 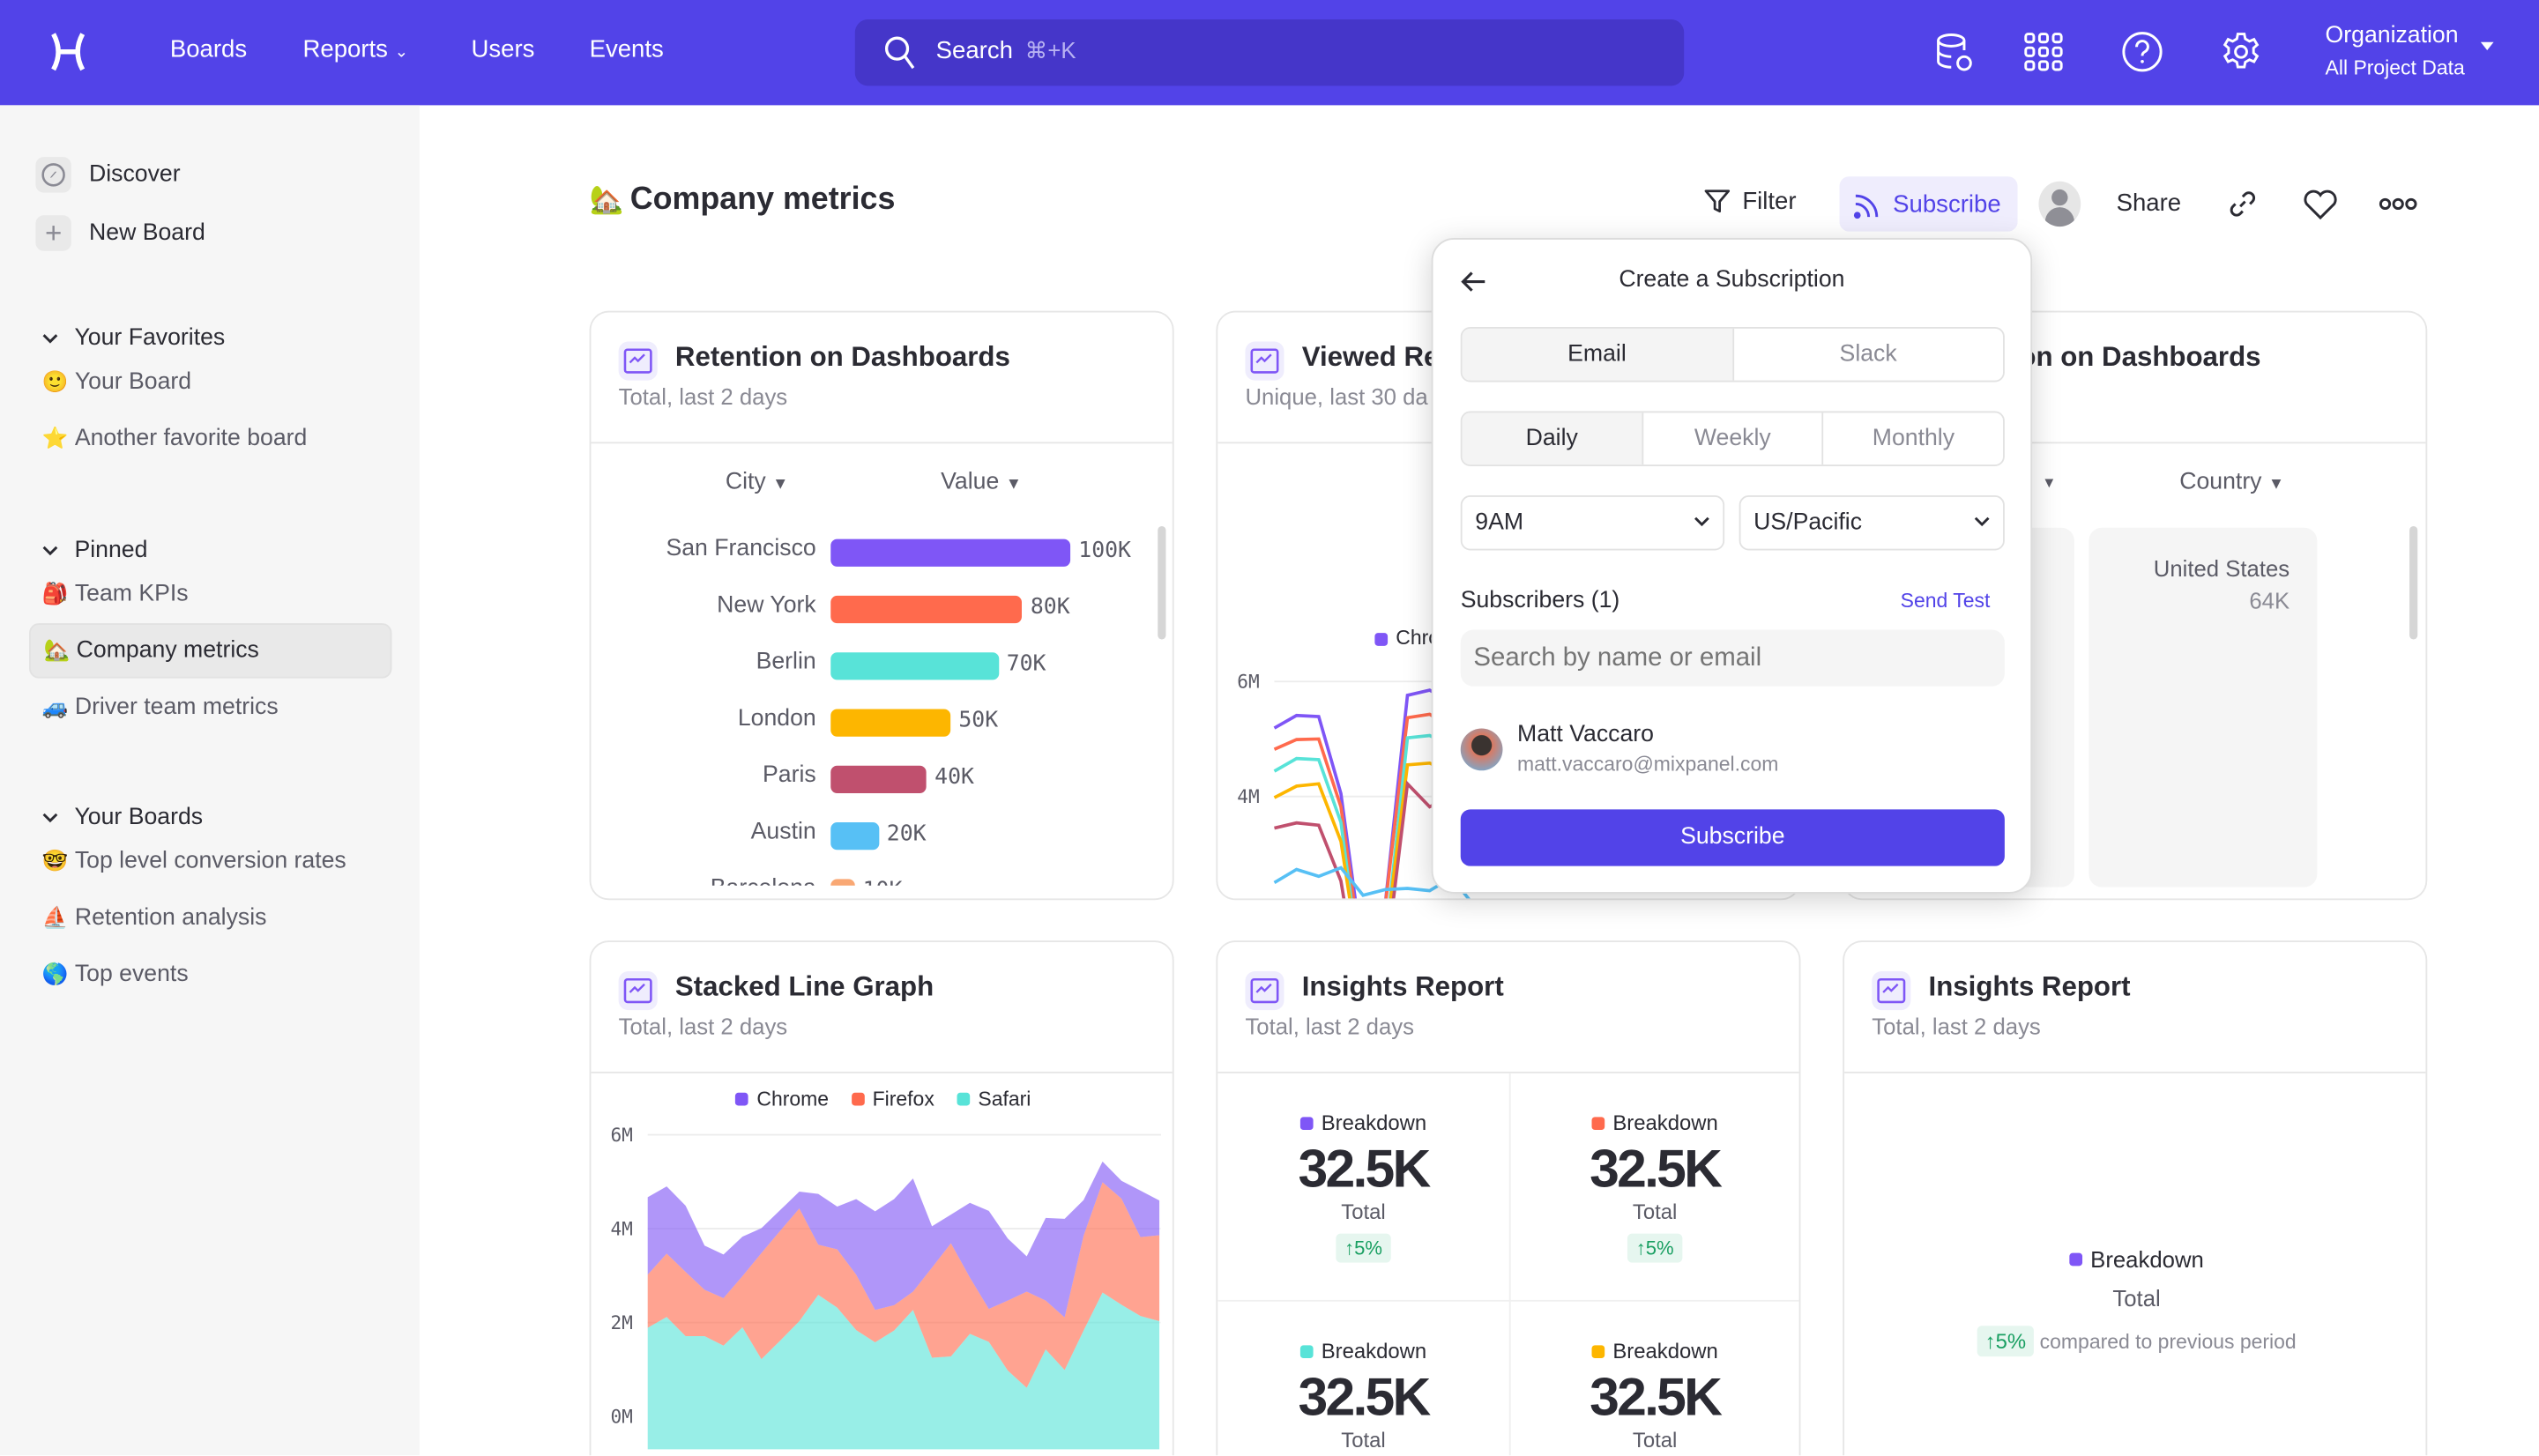 What do you see at coordinates (2140, 357) in the screenshot?
I see `card-title: on on Dashboards` at bounding box center [2140, 357].